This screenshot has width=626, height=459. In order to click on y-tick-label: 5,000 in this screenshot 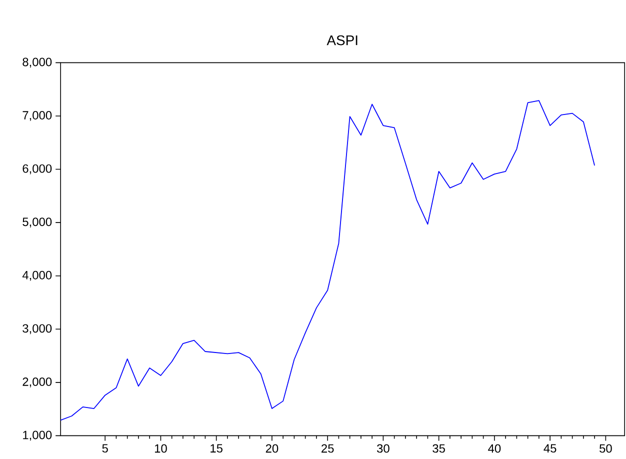, I will do `click(37, 223)`.